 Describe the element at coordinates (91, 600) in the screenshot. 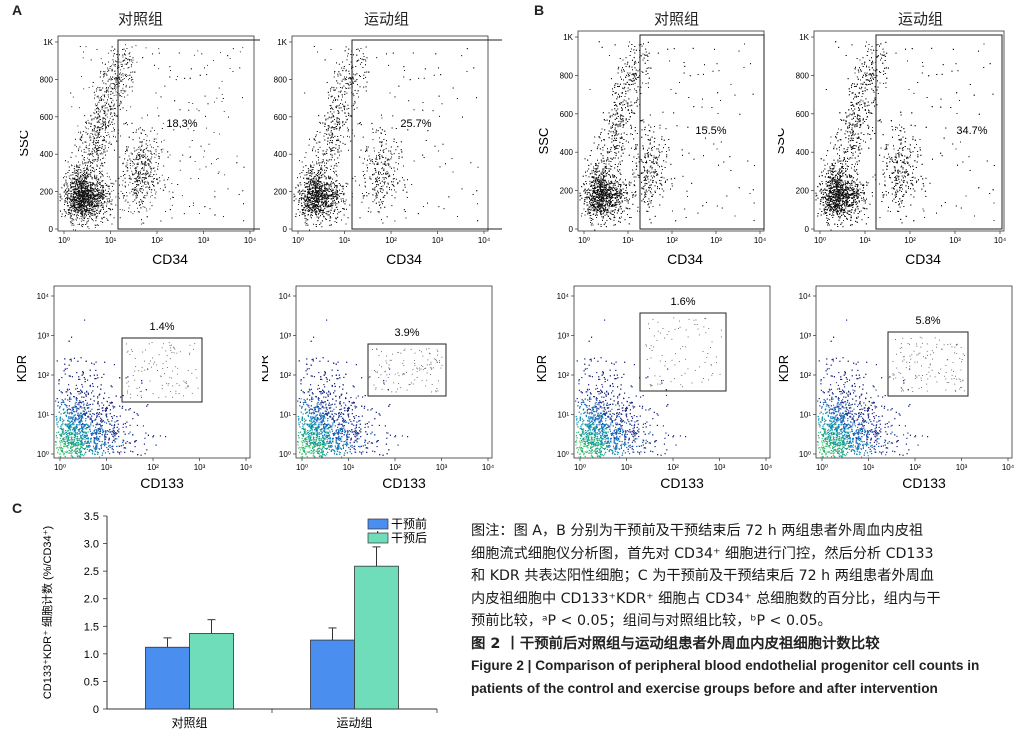

I see `y-tick-label: 2.0` at that location.